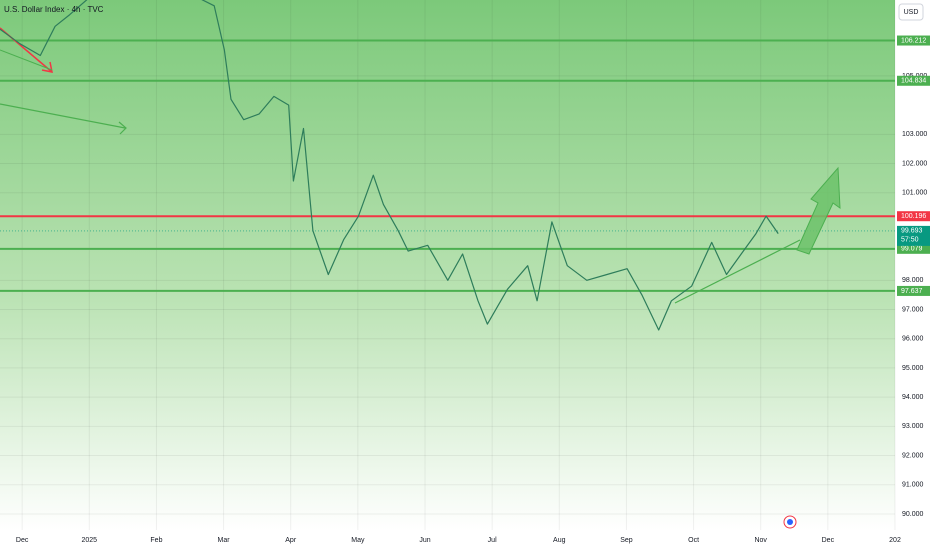  I want to click on y-tick-label: 96.000, so click(913, 339).